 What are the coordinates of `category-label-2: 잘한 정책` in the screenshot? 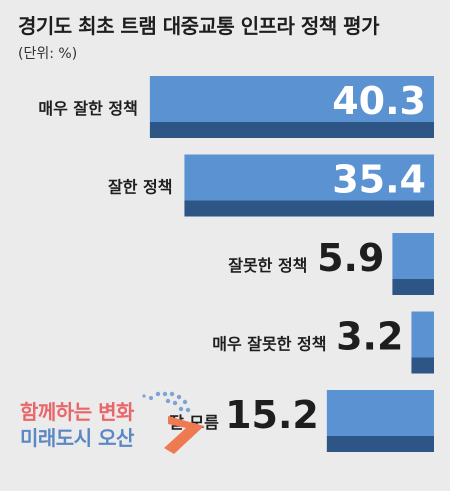 It's located at (140, 187).